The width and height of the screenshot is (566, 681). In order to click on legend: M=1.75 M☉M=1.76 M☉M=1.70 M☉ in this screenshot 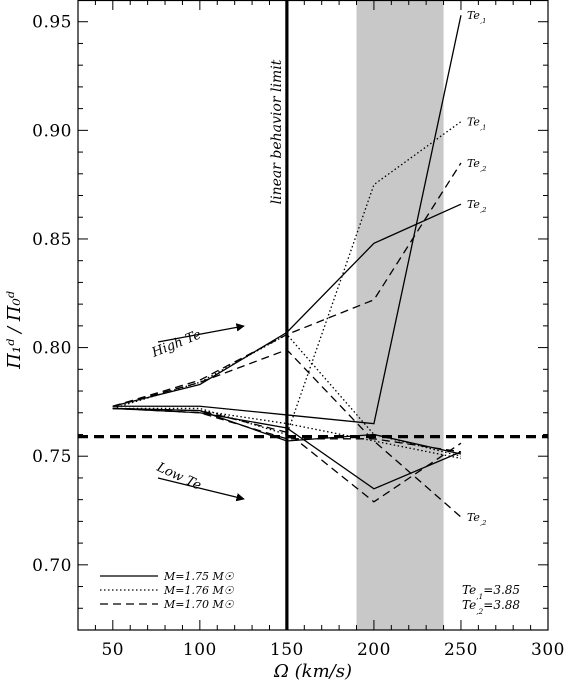, I will do `click(167, 590)`.